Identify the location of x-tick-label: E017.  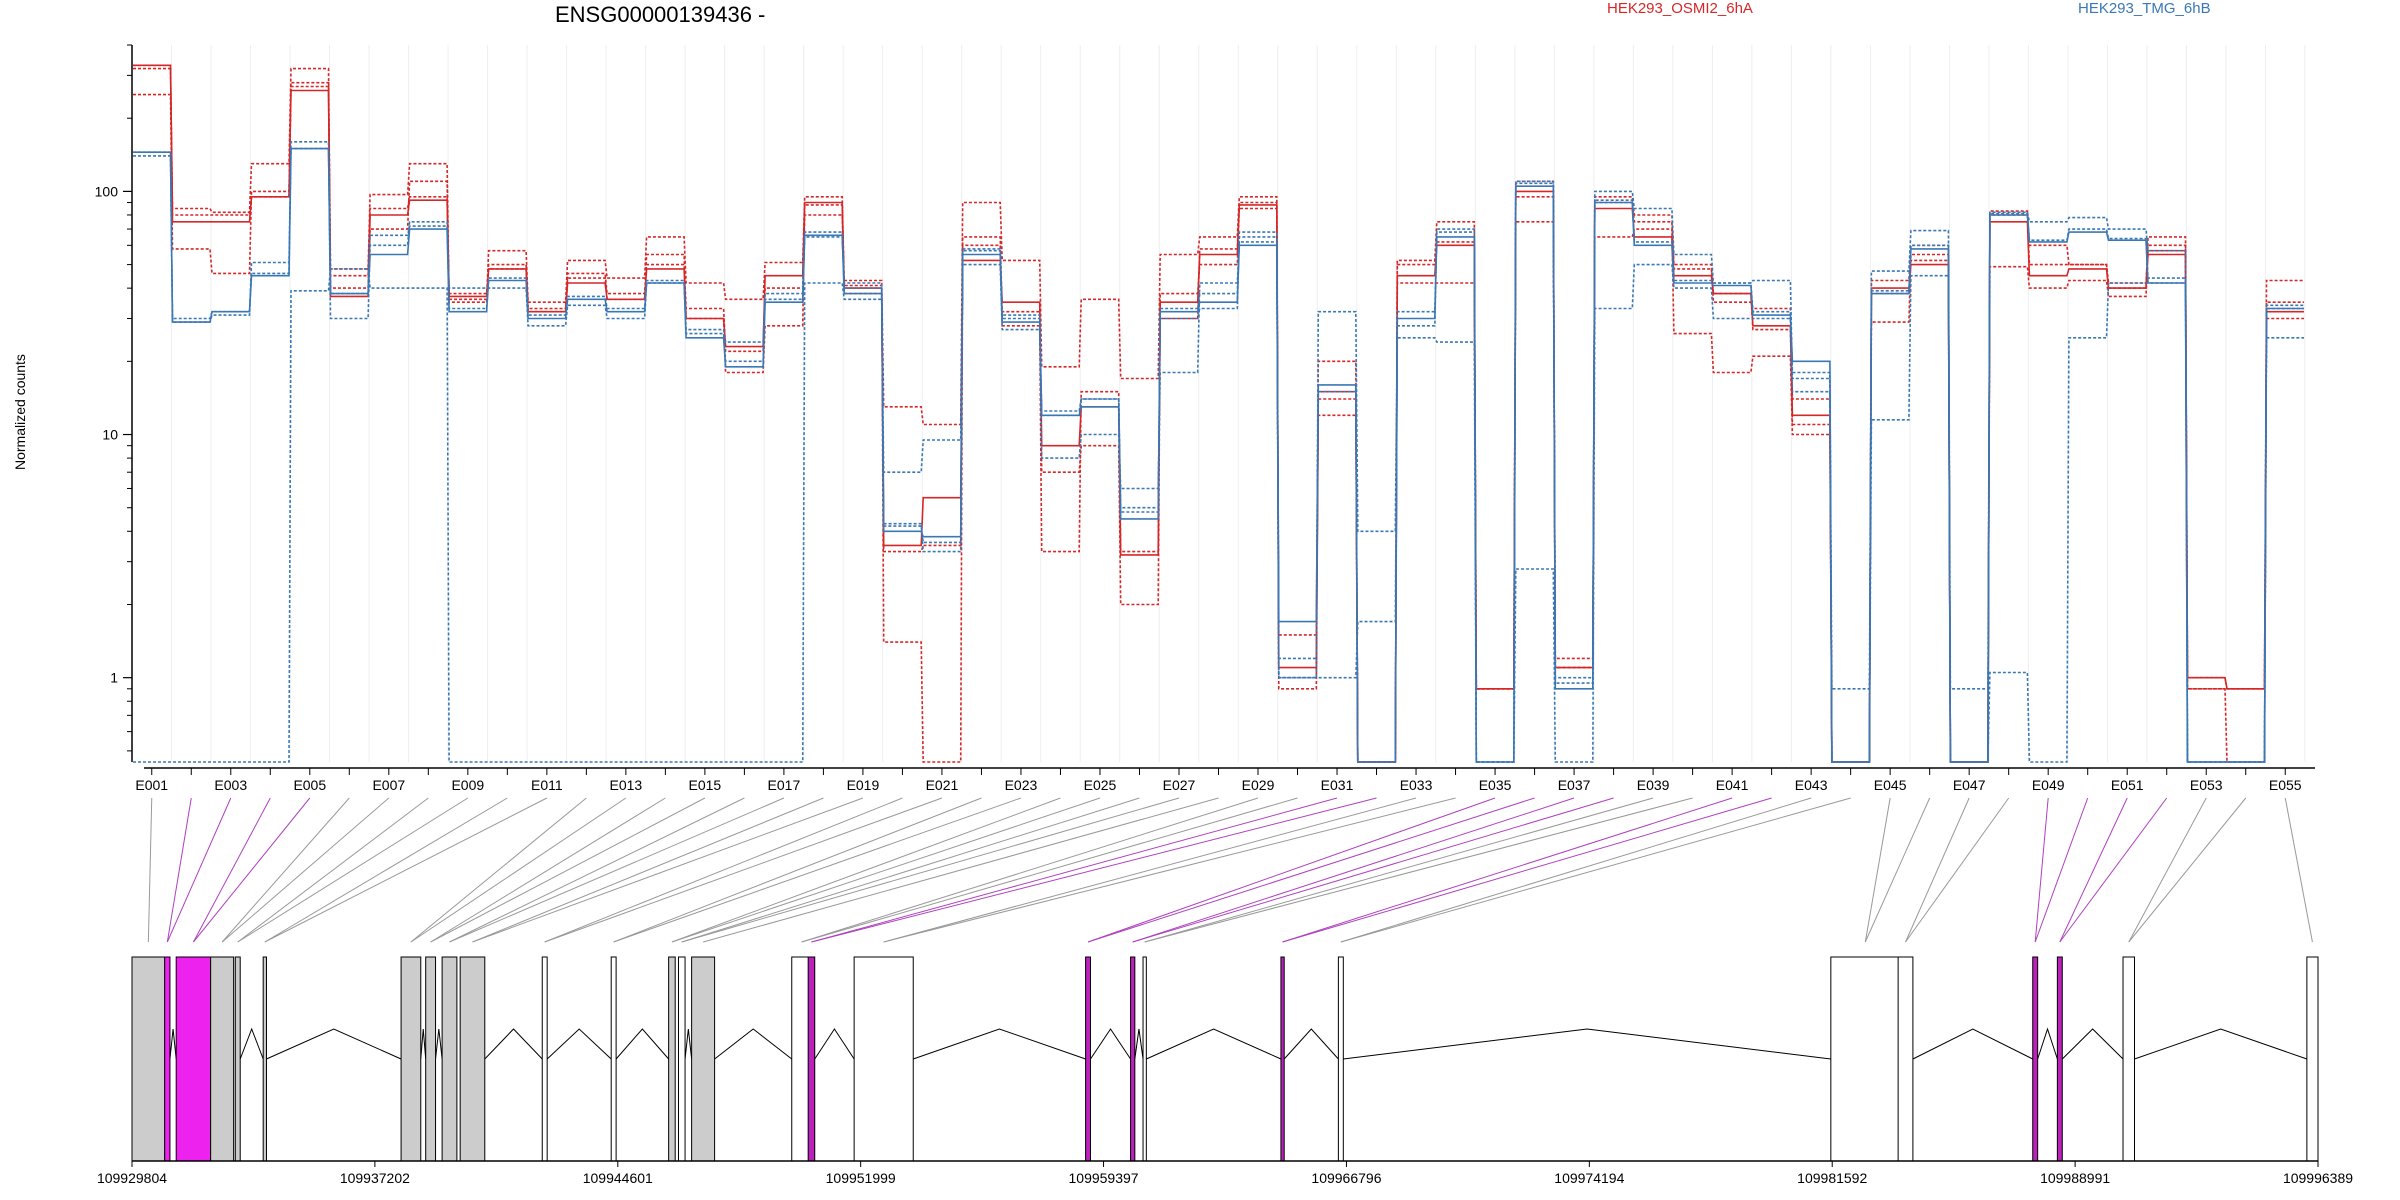
(784, 785).